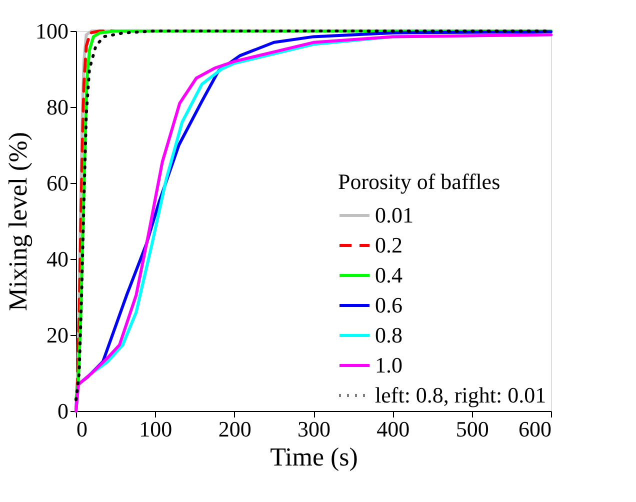  I want to click on x-tick-label: 400, so click(393, 429).